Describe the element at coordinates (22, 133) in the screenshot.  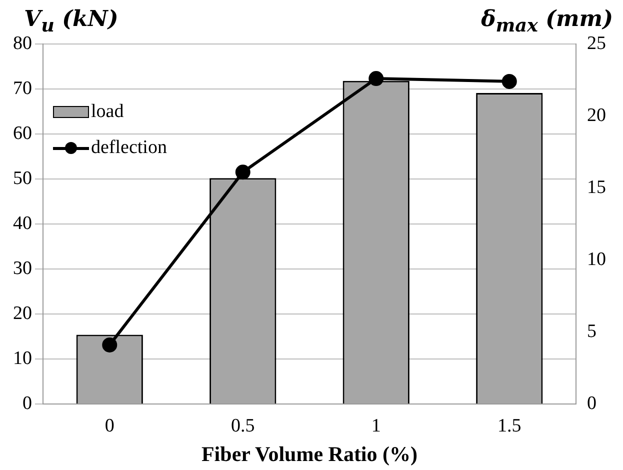
I see `y-tick-label: 60` at that location.